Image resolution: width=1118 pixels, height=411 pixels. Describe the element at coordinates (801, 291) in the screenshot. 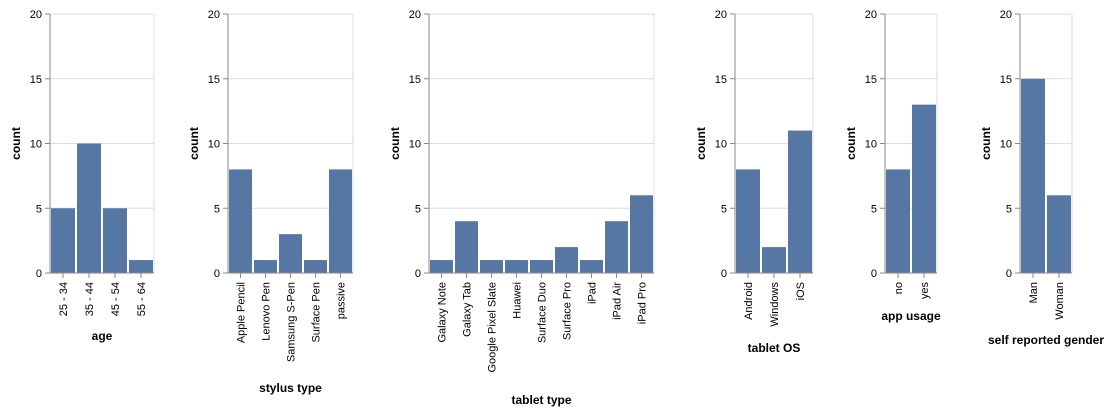

I see `x-tick-label: iOS` at that location.